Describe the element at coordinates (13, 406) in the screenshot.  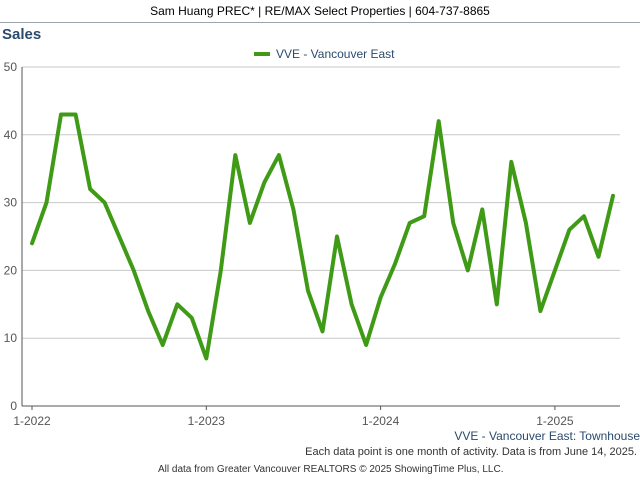
I see `y-tick-label: 0` at that location.